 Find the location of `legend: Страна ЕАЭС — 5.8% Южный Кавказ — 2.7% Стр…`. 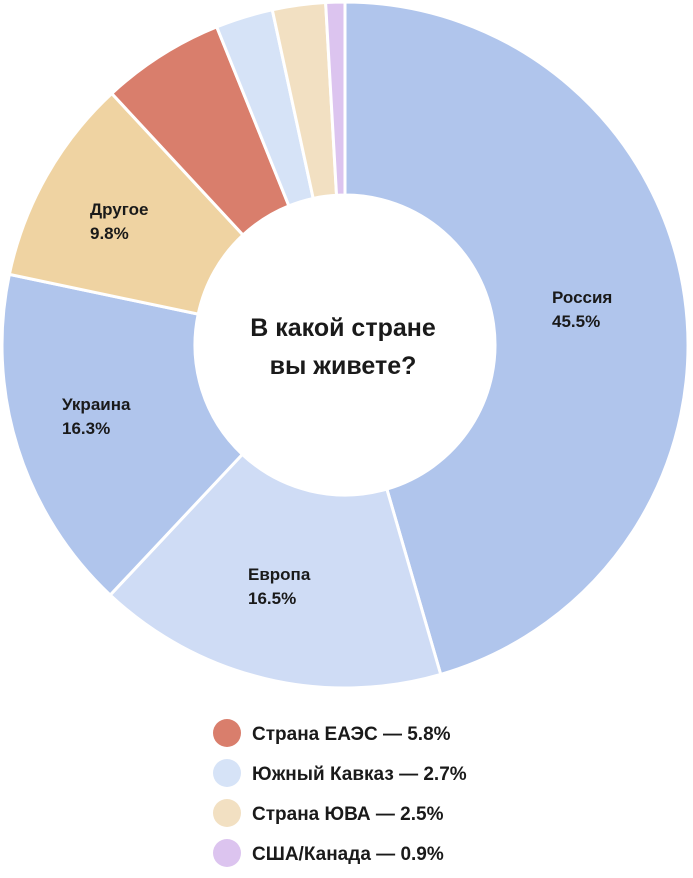

legend: Страна ЕАЭС — 5.8% Южный Кавказ — 2.7% Стр… is located at coordinates (340, 793).